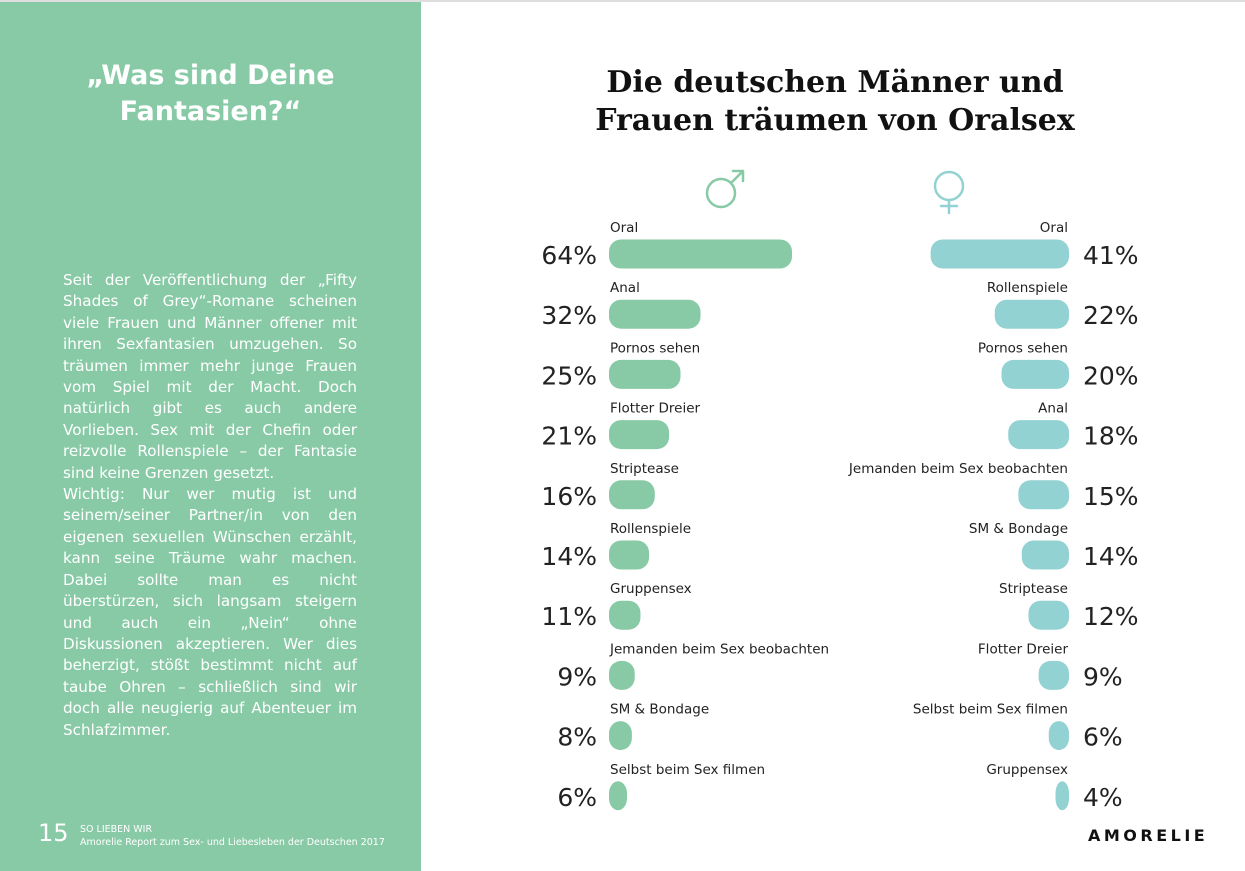  I want to click on male-symbol-arrow, so click(737, 177).